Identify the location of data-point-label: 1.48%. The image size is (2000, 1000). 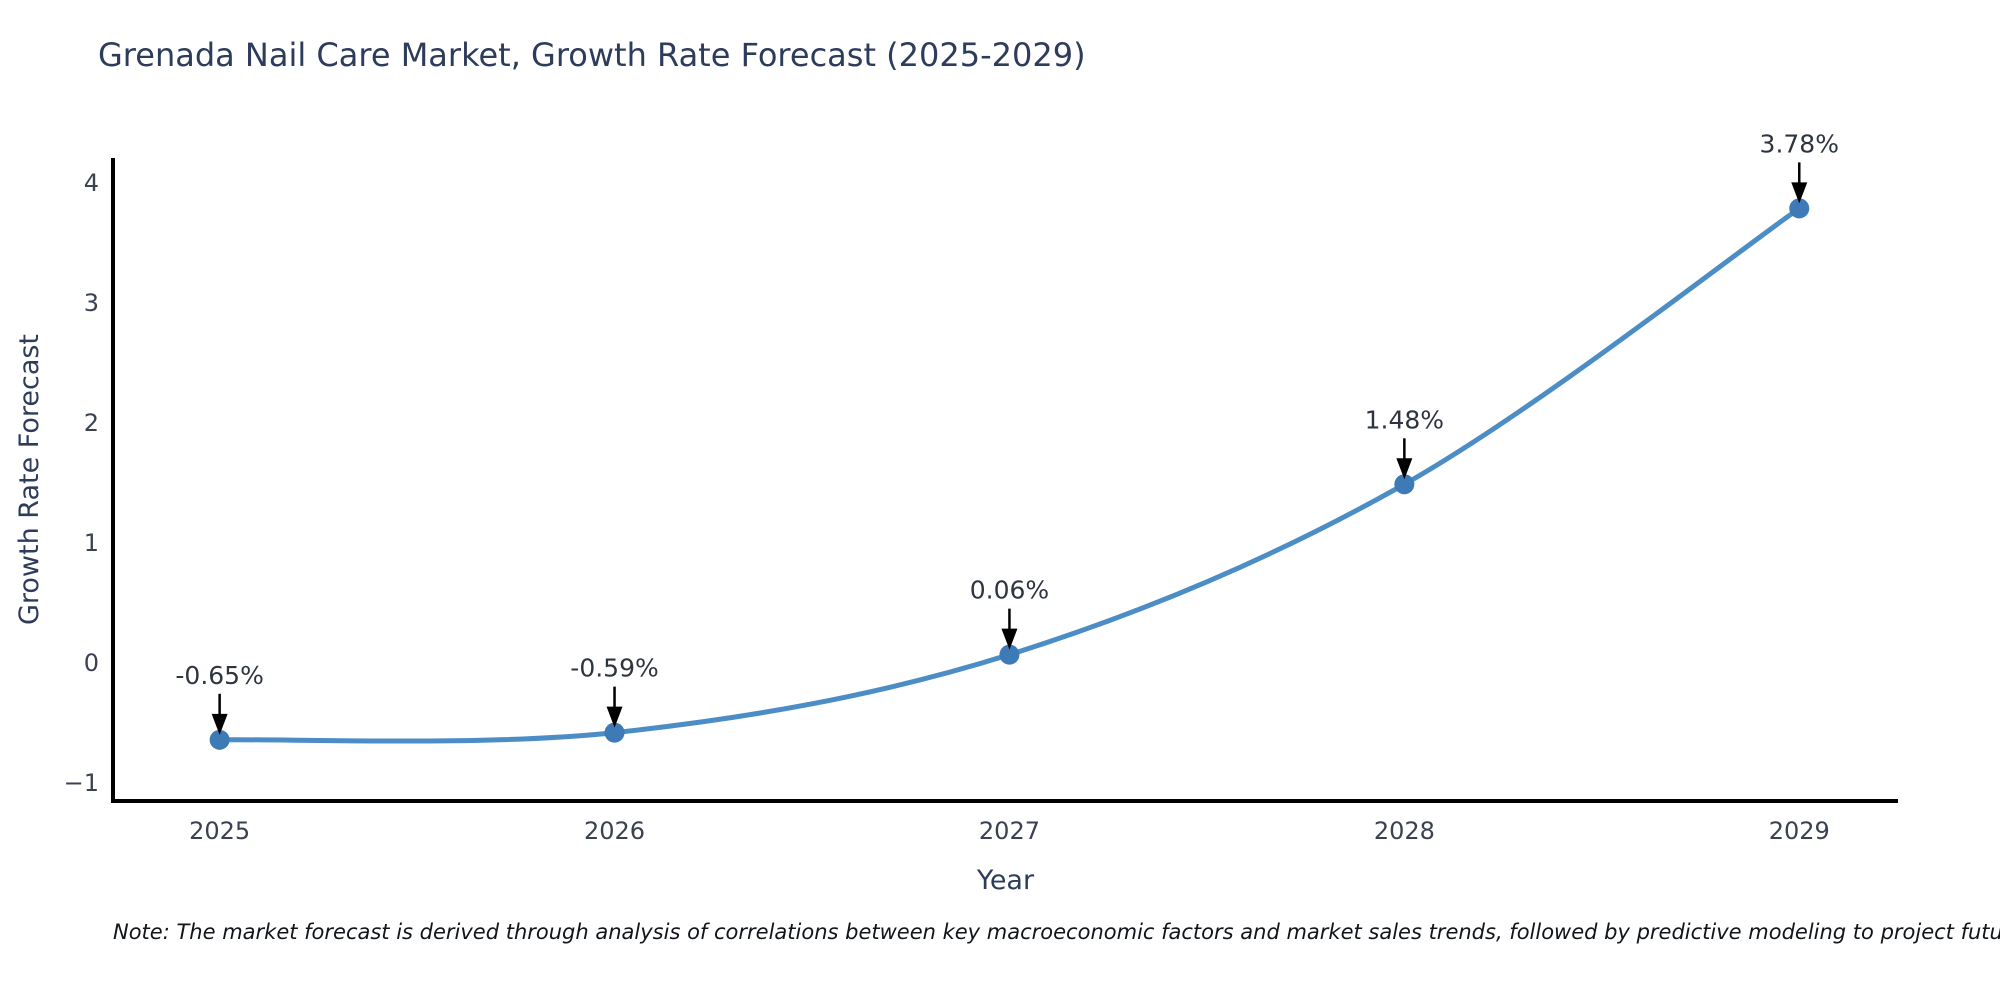
(1404, 419).